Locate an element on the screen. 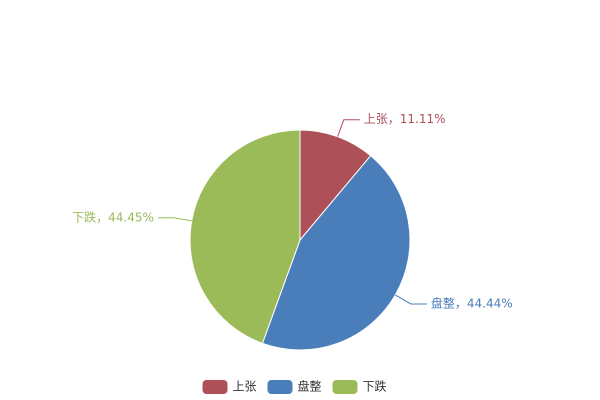 Image resolution: width=600 pixels, height=400 pixels. legend-label: 上张 is located at coordinates (245, 387).